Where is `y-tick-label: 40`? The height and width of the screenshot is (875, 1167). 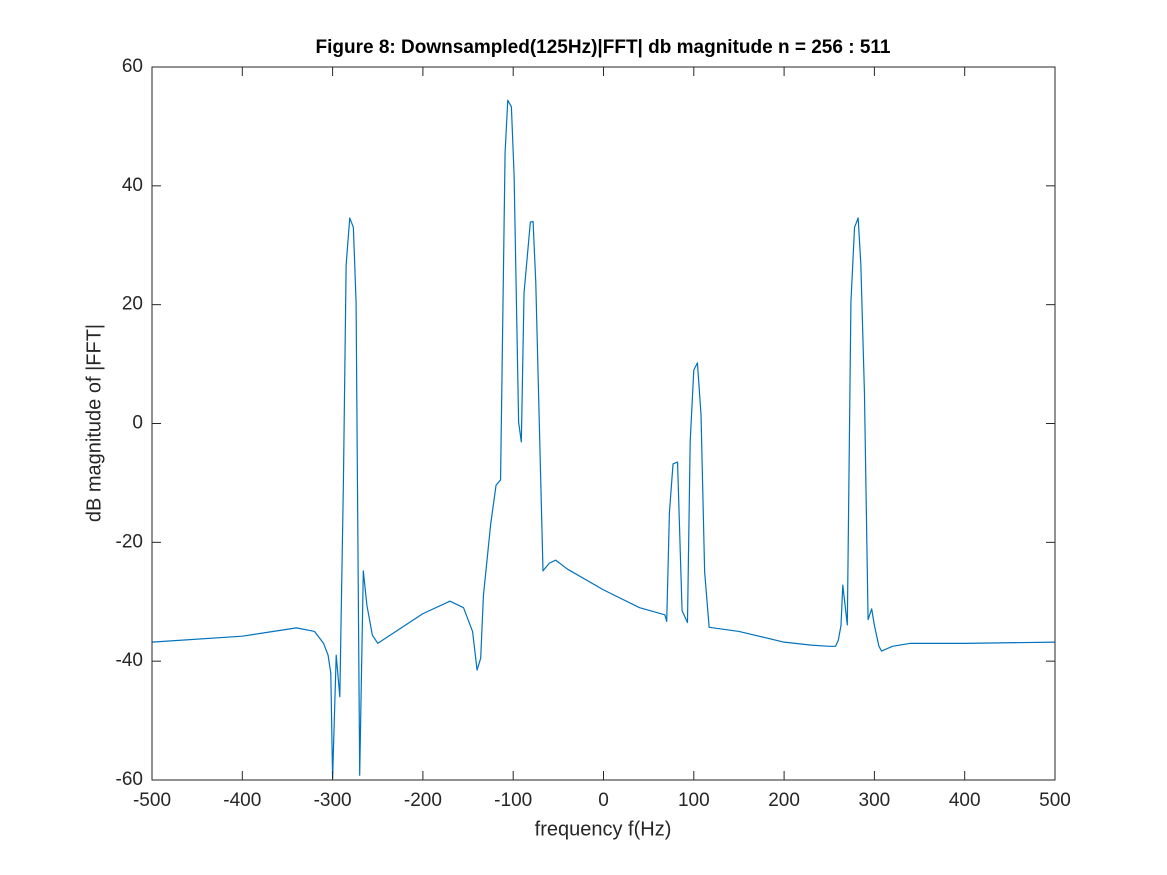
y-tick-label: 40 is located at coordinates (132, 185).